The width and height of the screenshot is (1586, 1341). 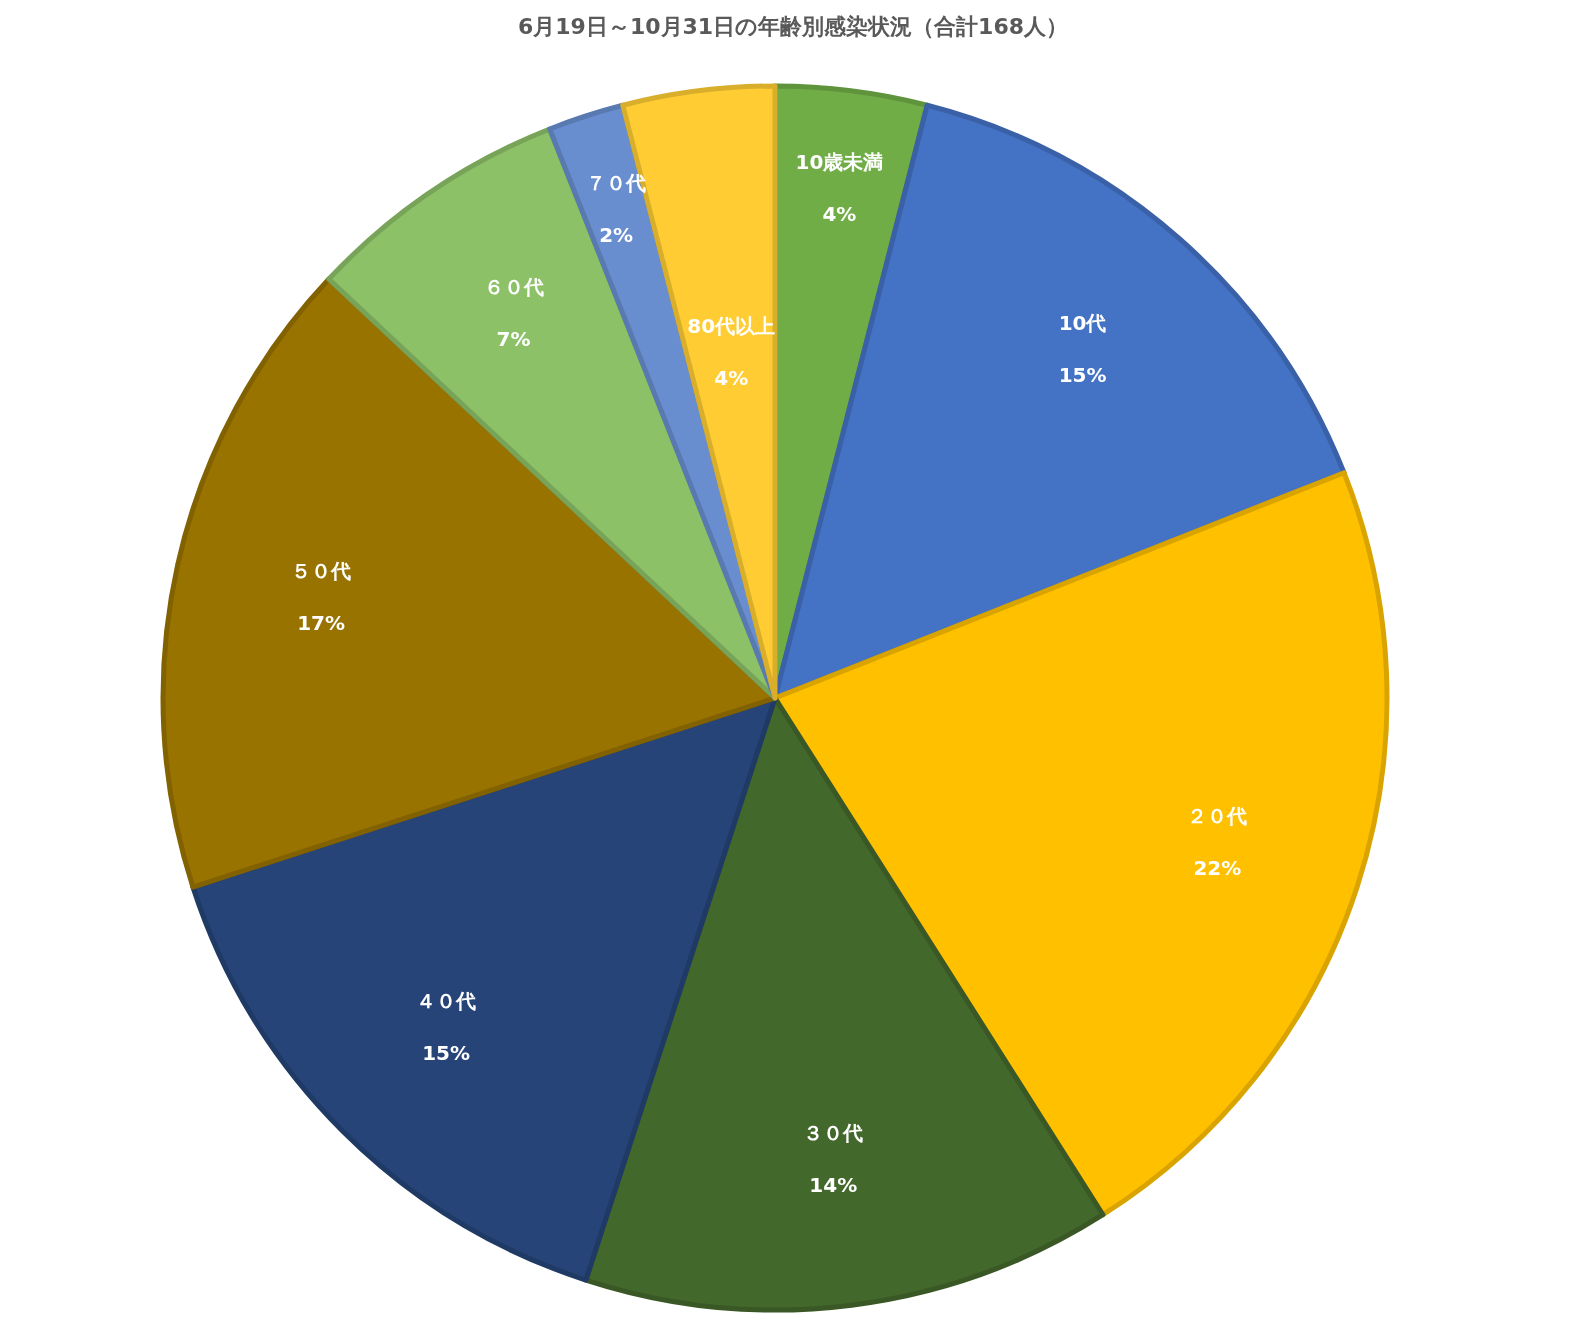 I want to click on data-label: 22%, so click(x=1217, y=867).